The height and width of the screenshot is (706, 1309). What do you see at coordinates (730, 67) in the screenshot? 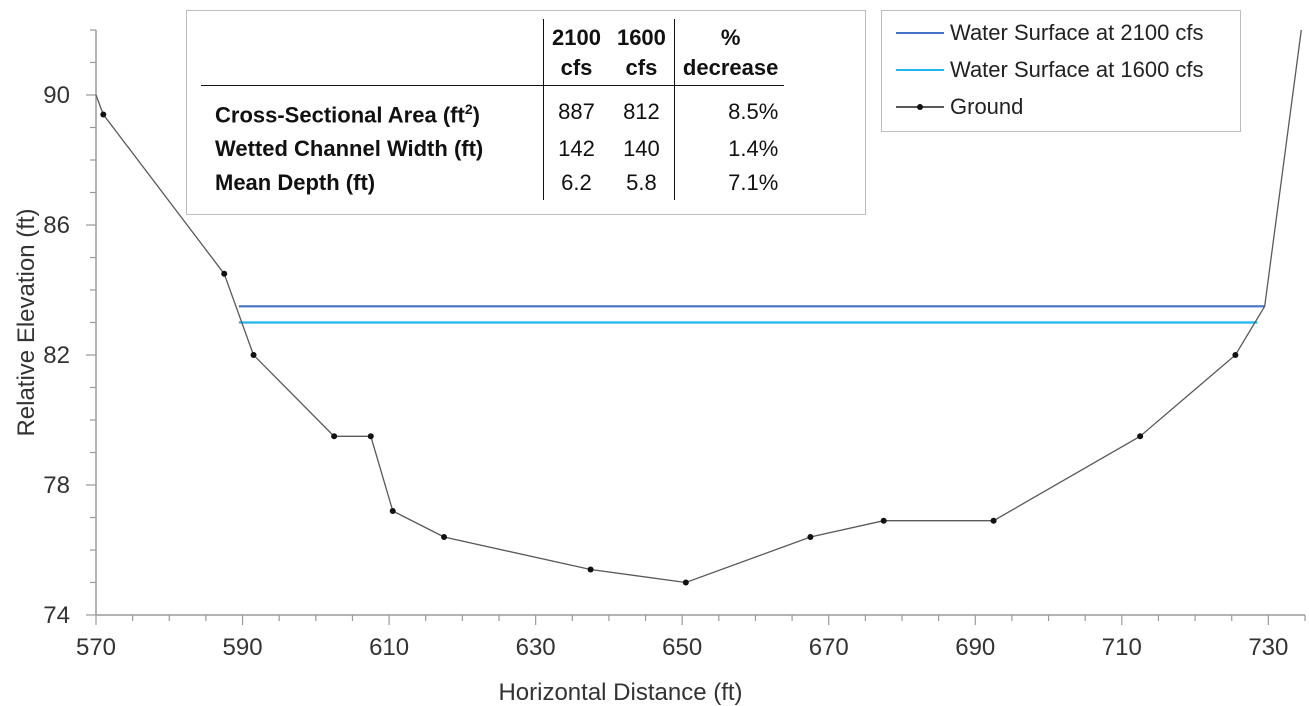
I see `table-header-pct-line2: decrease` at bounding box center [730, 67].